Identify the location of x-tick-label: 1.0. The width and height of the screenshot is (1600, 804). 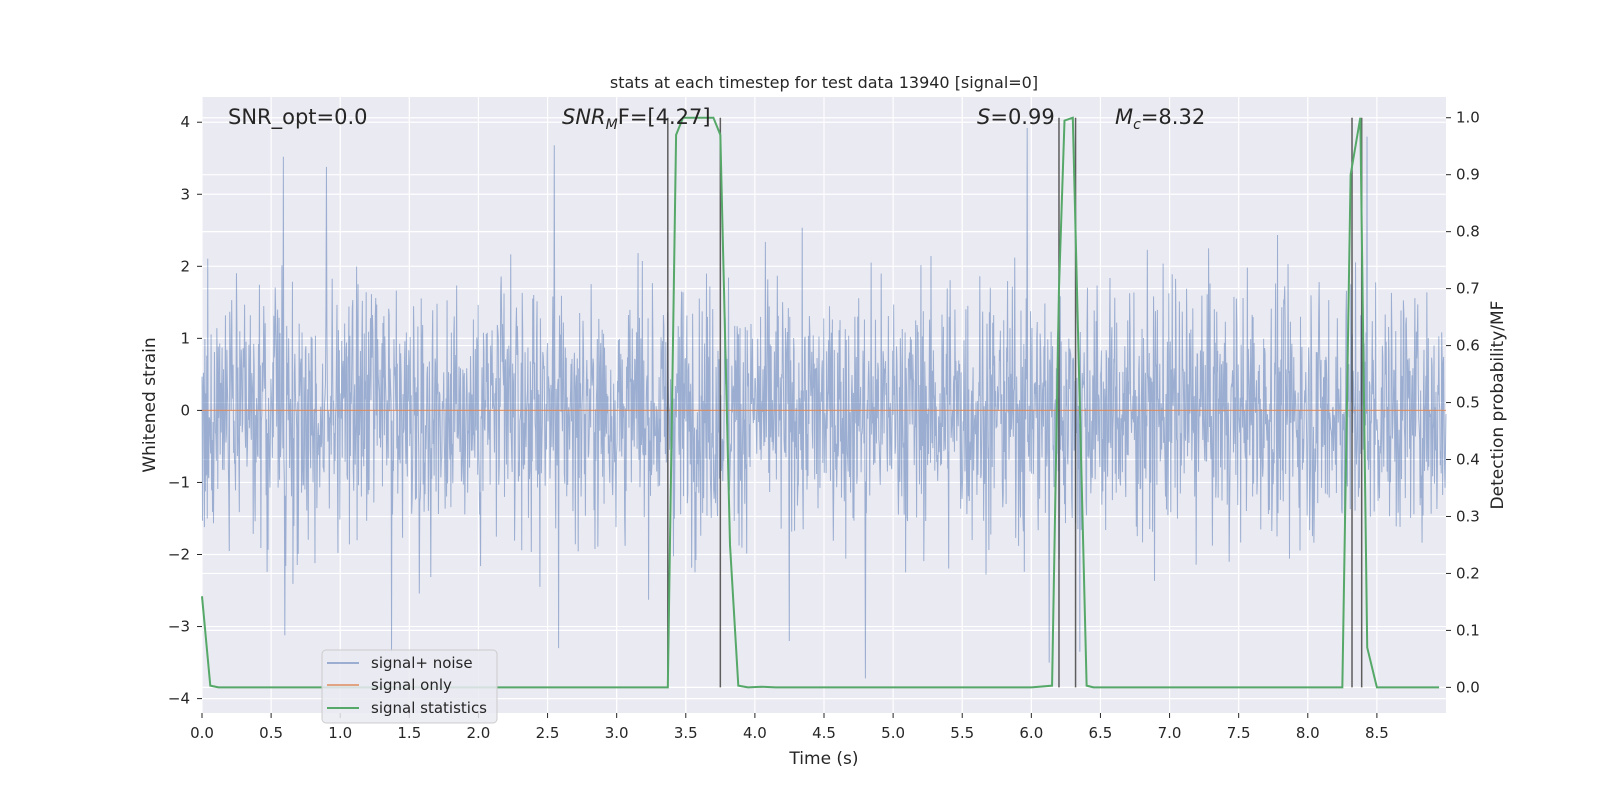
(340, 733).